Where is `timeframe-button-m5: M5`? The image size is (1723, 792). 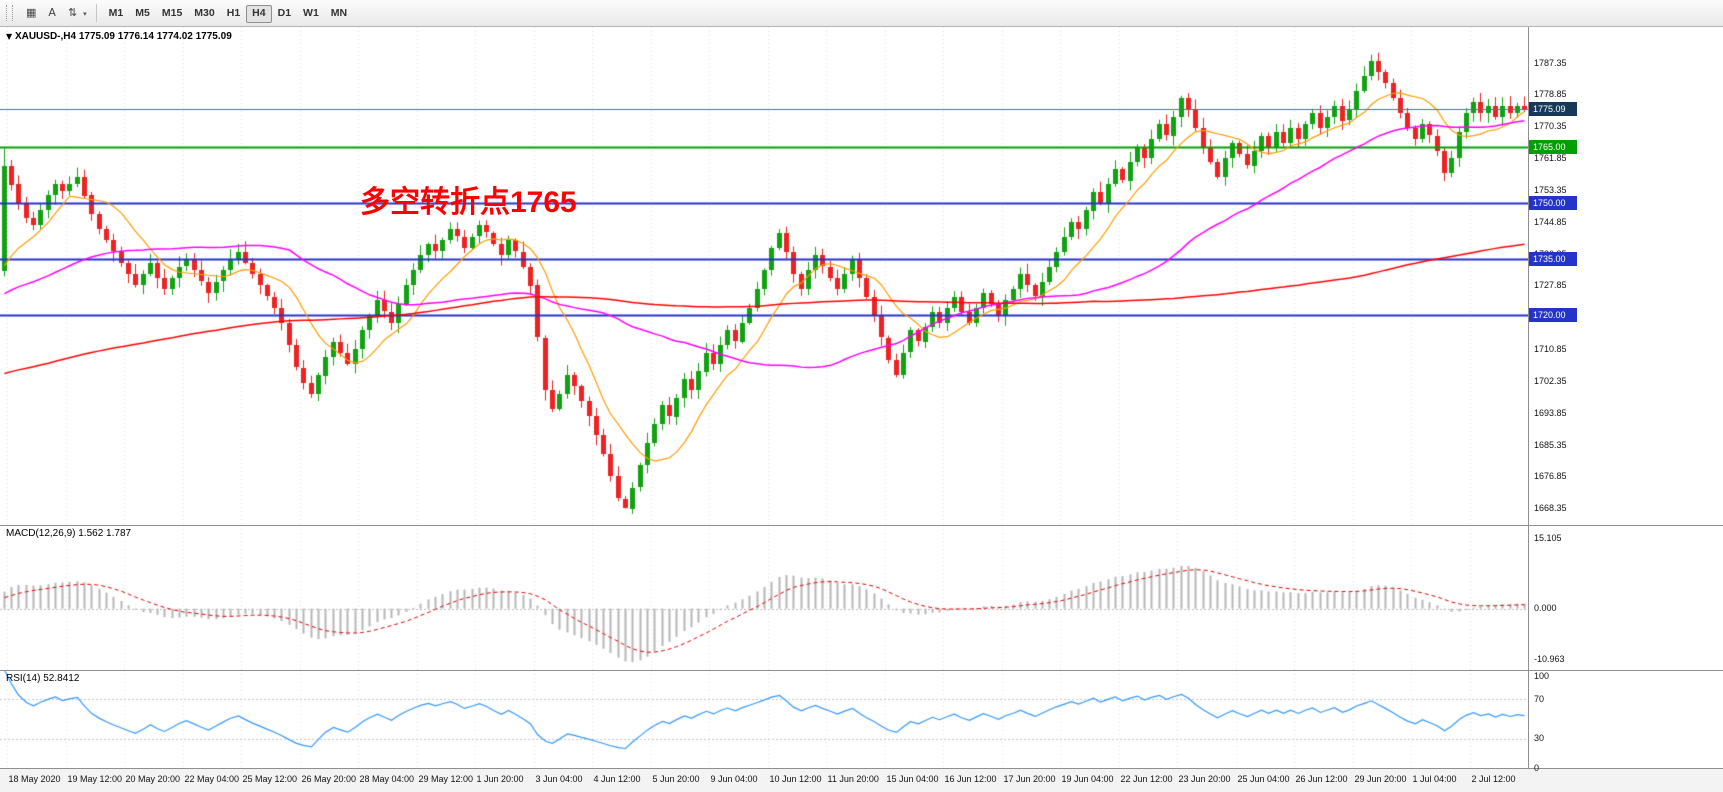 timeframe-button-m5: M5 is located at coordinates (142, 14).